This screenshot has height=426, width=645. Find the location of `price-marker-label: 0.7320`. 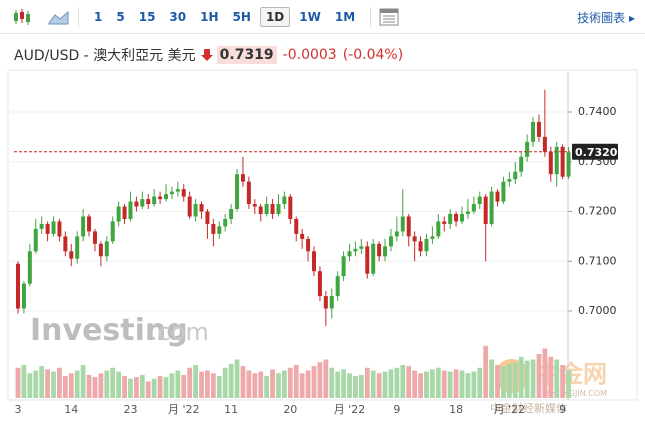

price-marker-label: 0.7320 is located at coordinates (596, 152).